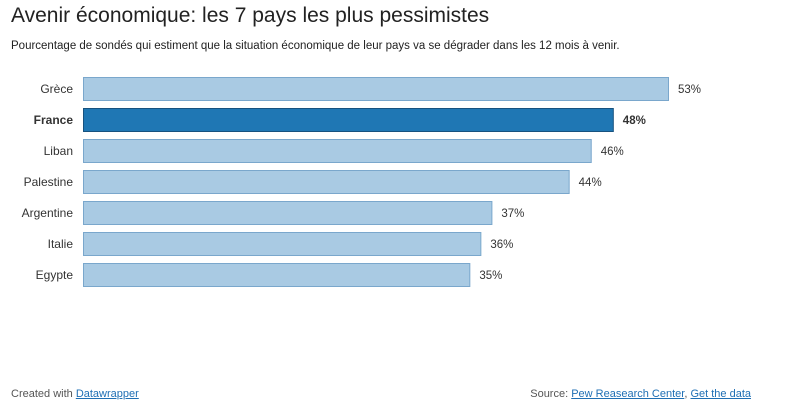 The width and height of the screenshot is (797, 410). I want to click on datawrapper-link: Datawrapper, so click(107, 394).